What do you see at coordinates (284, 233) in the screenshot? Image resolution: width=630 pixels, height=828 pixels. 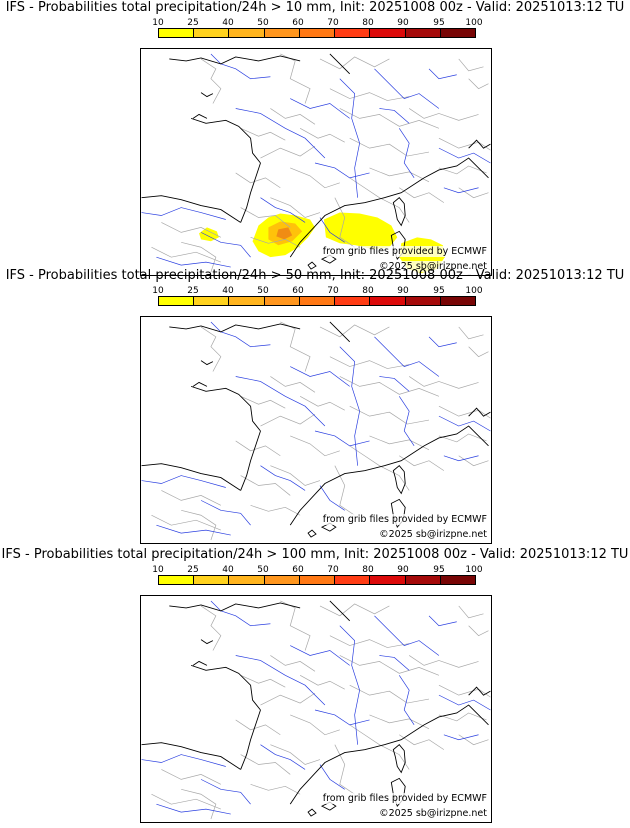 I see `precip-area-catalonia-high` at bounding box center [284, 233].